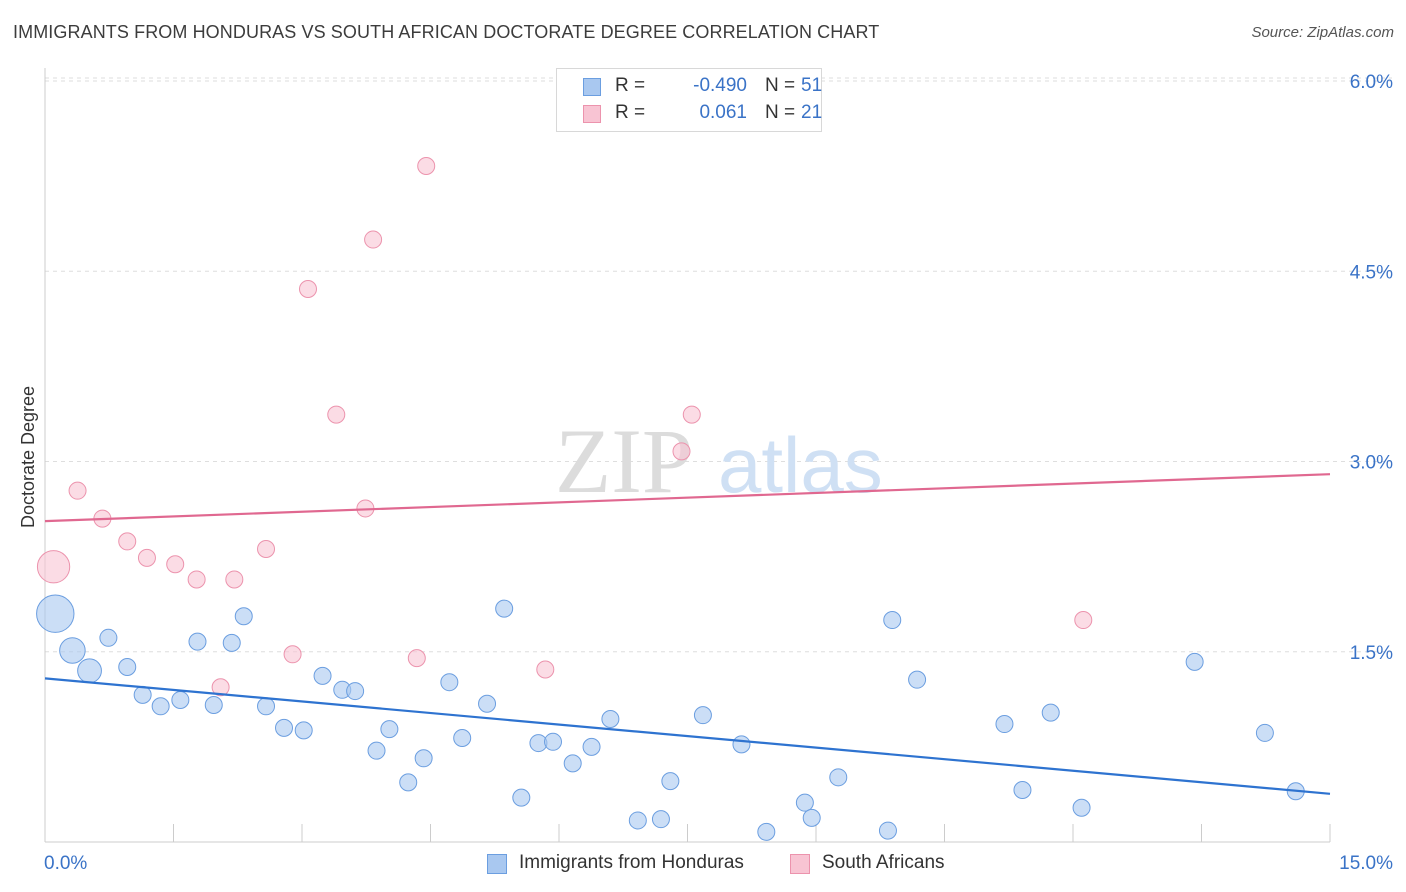 The image size is (1406, 892). I want to click on y-axis-label: Doctorate Degree, so click(28, 457).